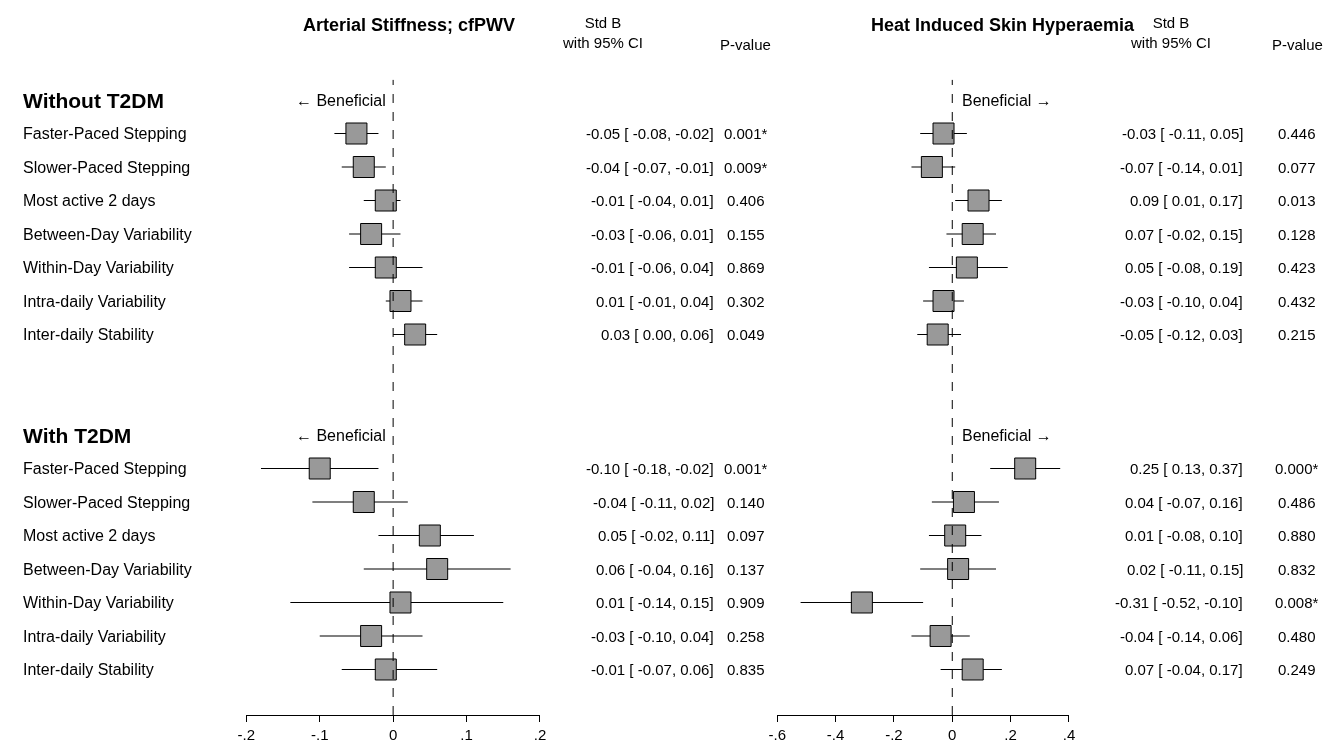 This screenshot has width=1335, height=747. What do you see at coordinates (88, 669) in the screenshot?
I see `y-tick-label: Inter-daily Stability` at bounding box center [88, 669].